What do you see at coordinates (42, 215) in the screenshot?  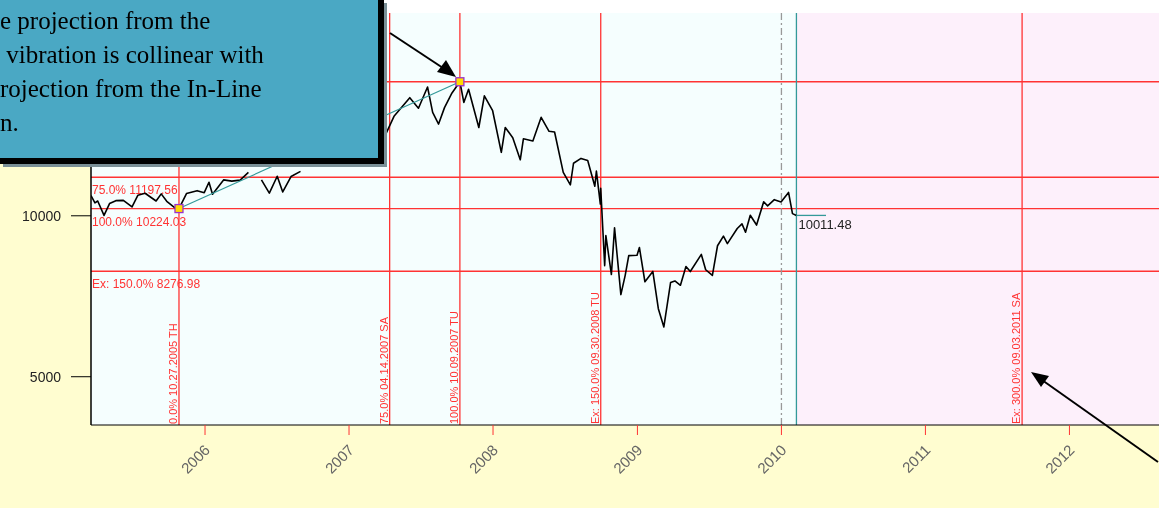 I see `y-tick-label: 10000` at bounding box center [42, 215].